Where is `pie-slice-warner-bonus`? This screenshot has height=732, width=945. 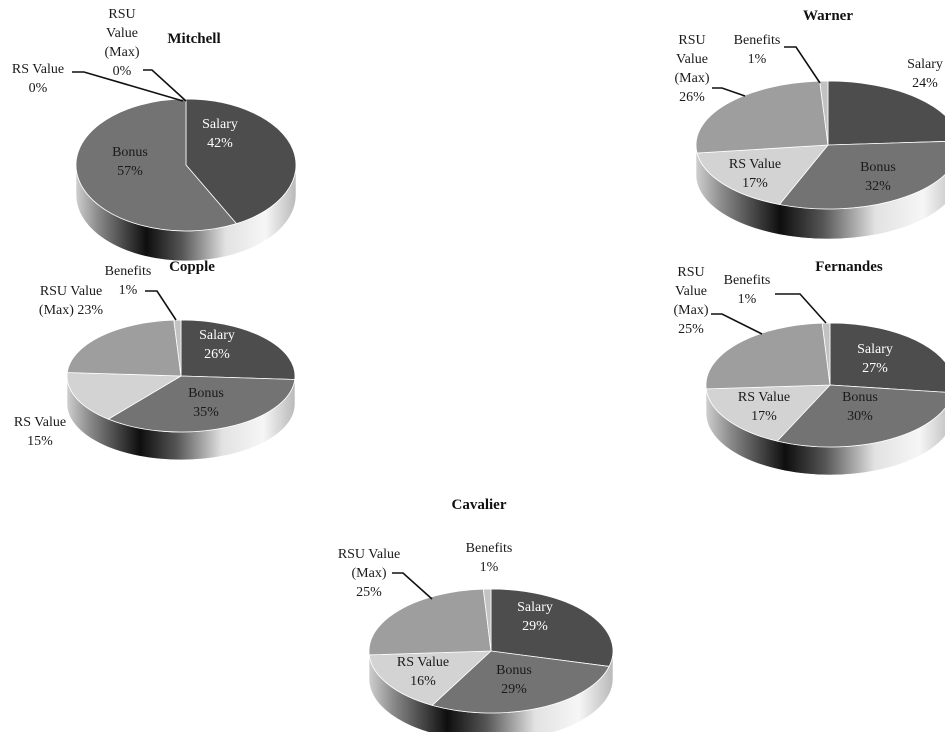 pie-slice-warner-bonus is located at coordinates (861, 175).